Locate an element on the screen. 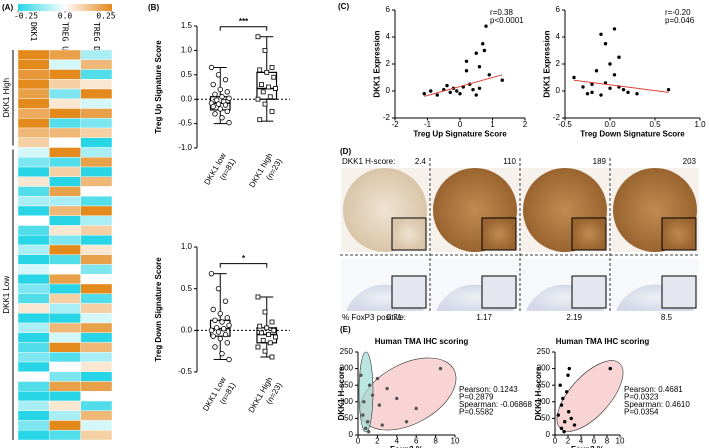 Image resolution: width=709 pixels, height=448 pixels. stat-label: p<0.0001 is located at coordinates (507, 20).